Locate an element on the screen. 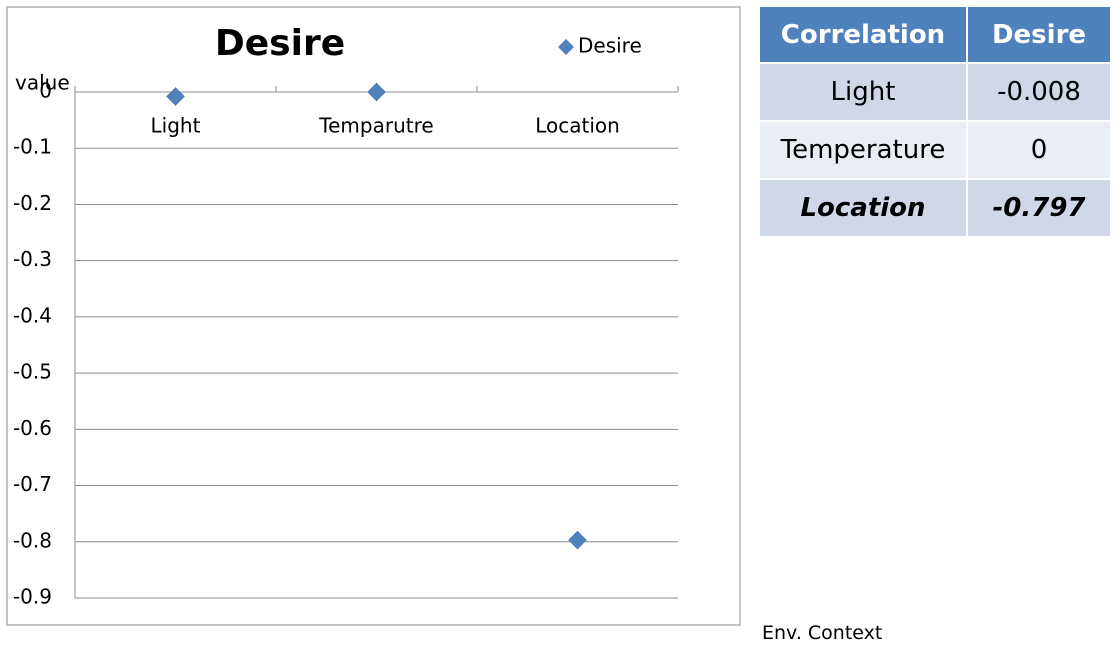 The height and width of the screenshot is (646, 1117). x-tick-label: Temparutre is located at coordinates (375, 126).